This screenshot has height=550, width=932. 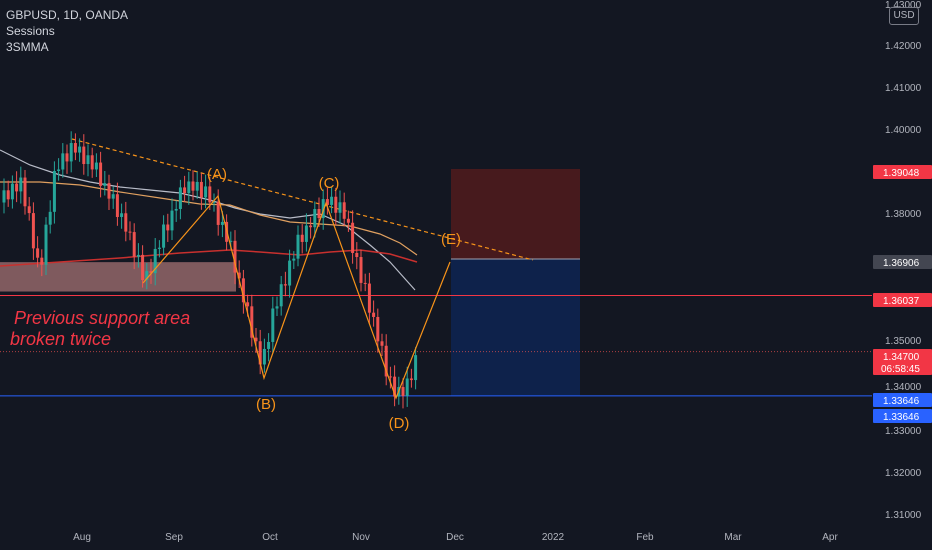 I want to click on symbol-title: GBPUSD, 1D, OANDA, so click(x=67, y=15).